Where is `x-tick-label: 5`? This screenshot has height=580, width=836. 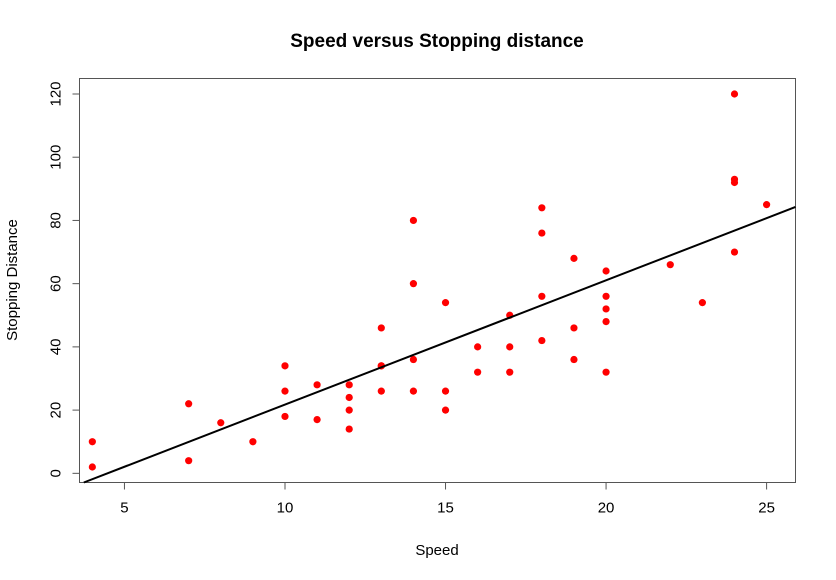
x-tick-label: 5 is located at coordinates (124, 508).